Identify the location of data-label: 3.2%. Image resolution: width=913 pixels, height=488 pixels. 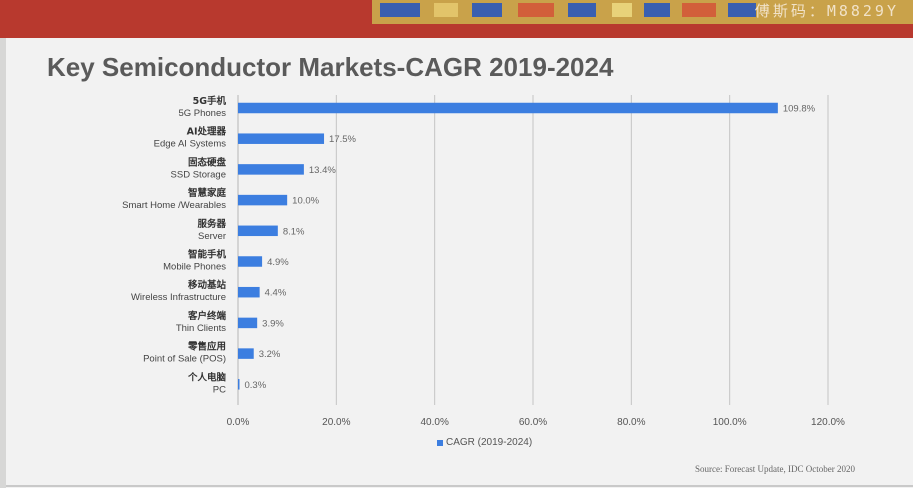
(270, 354).